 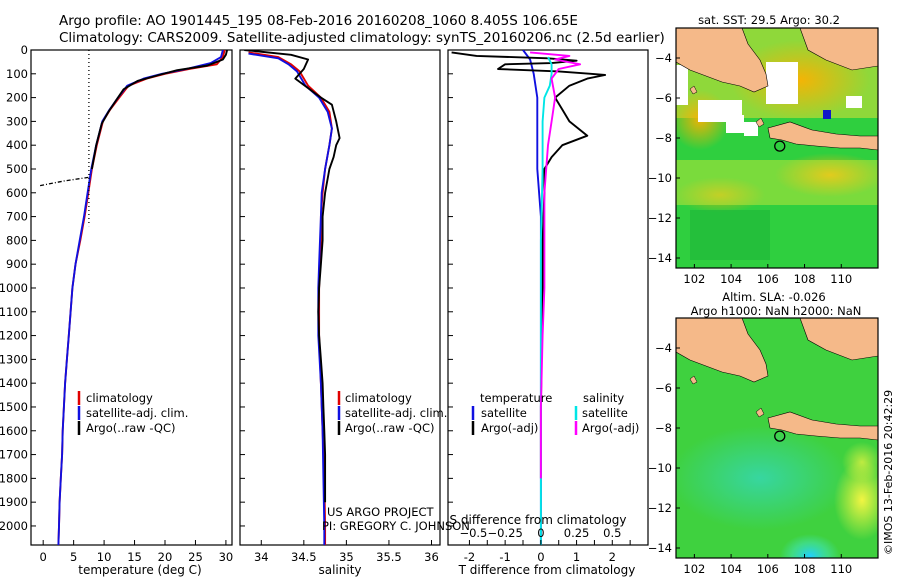 I want to click on x-tick-label: 35.5, so click(x=389, y=557).